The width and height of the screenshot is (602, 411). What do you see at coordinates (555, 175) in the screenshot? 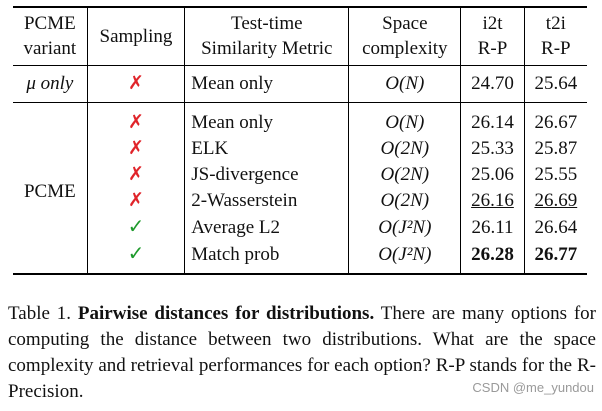
I see `t2i-cell: 25.55` at bounding box center [555, 175].